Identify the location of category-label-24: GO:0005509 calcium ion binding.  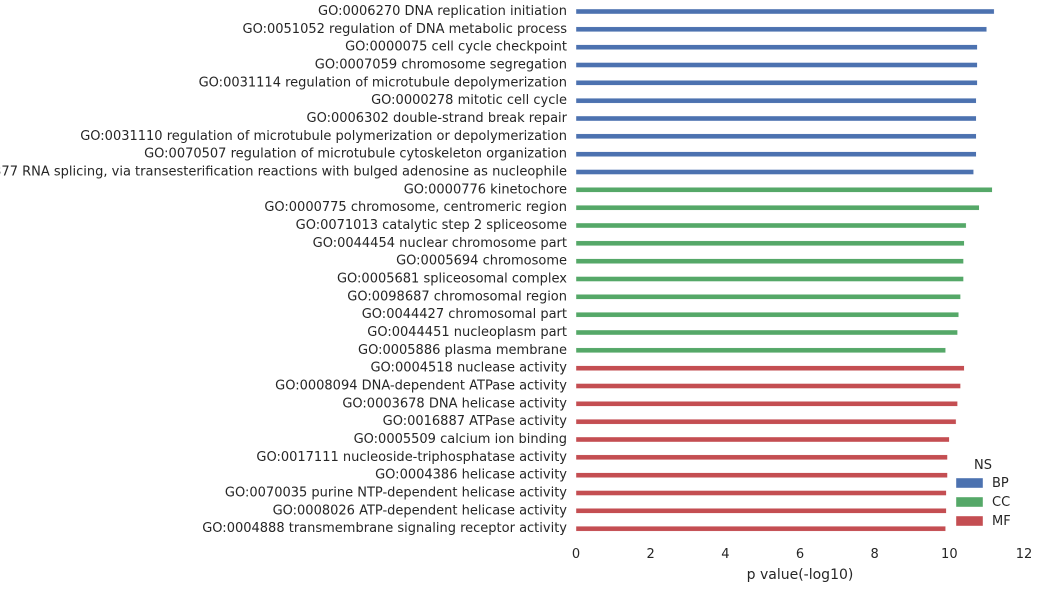
(460, 439).